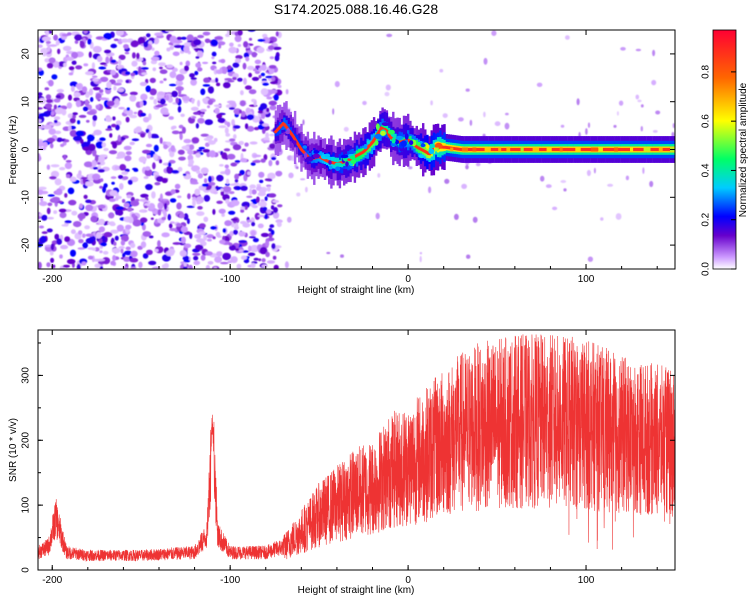  Describe the element at coordinates (706, 170) in the screenshot. I see `colorbar-tick-label: 0.4` at that location.